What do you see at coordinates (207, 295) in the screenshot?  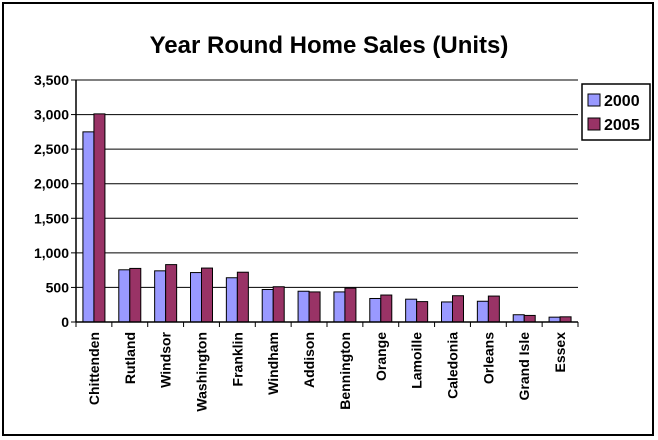 I see `bar-2005-washington` at bounding box center [207, 295].